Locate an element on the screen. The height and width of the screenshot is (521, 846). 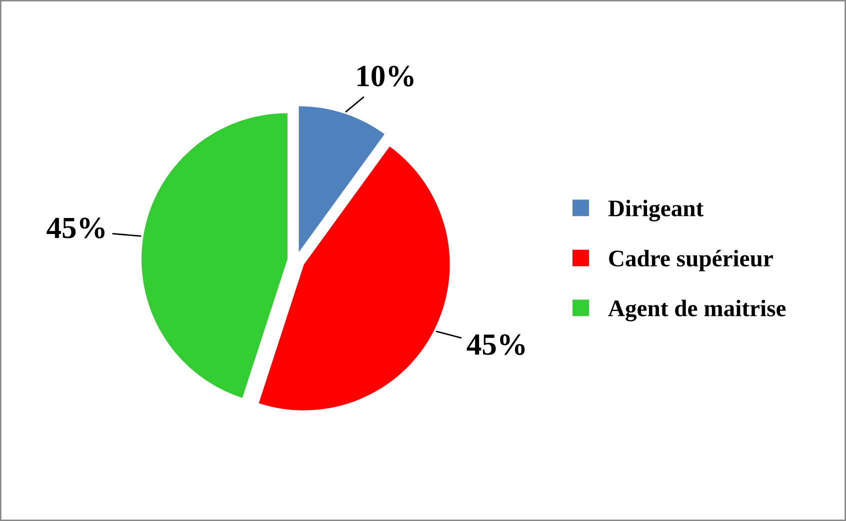
legend-label: Agent de maitrise is located at coordinates (697, 311).